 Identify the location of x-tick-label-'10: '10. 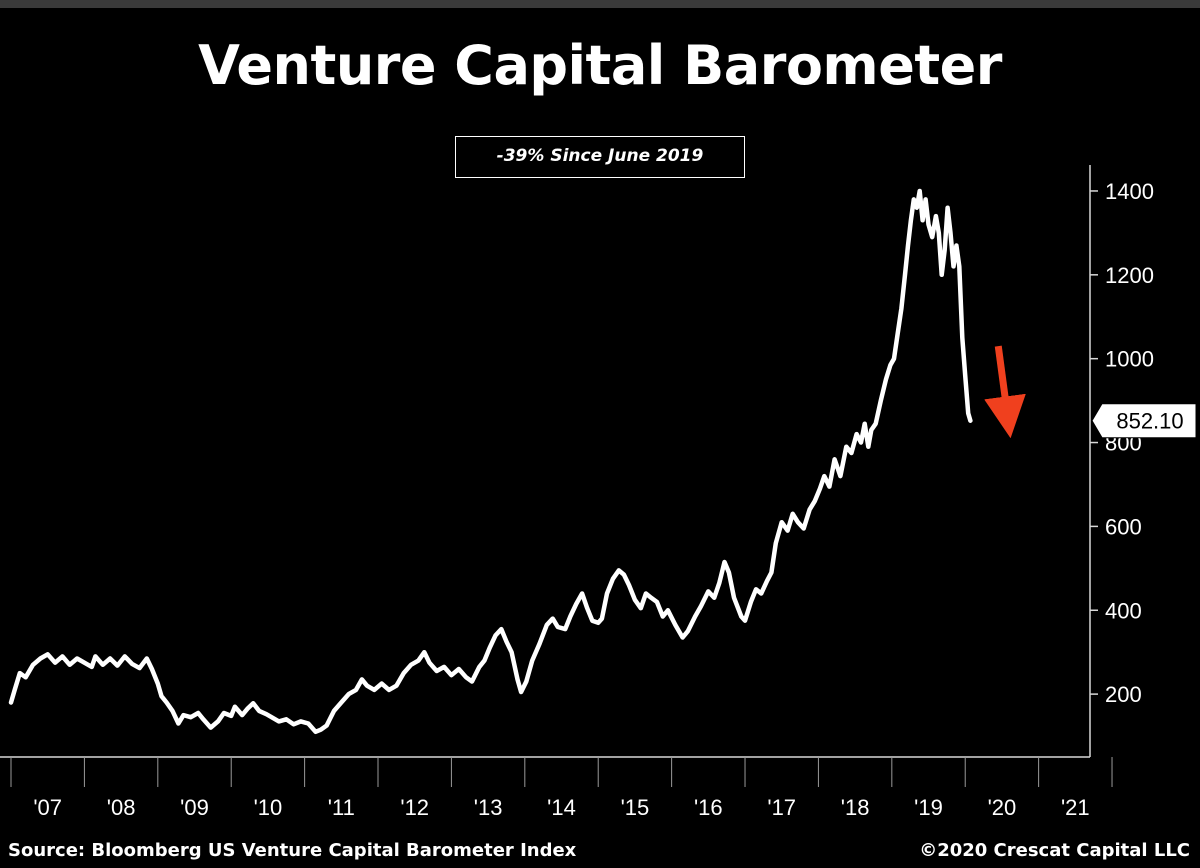
(268, 807).